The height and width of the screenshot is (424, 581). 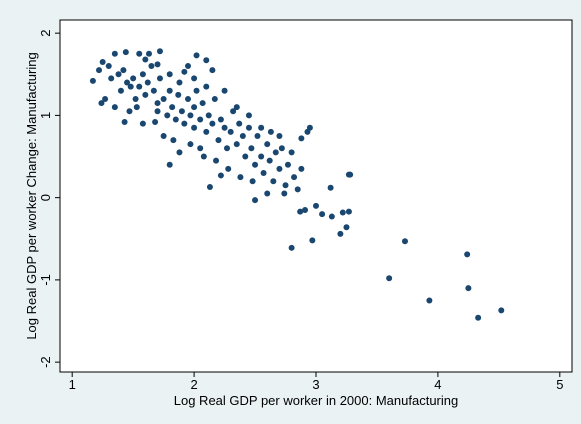 I want to click on x-tick-label: 1, so click(x=72, y=384).